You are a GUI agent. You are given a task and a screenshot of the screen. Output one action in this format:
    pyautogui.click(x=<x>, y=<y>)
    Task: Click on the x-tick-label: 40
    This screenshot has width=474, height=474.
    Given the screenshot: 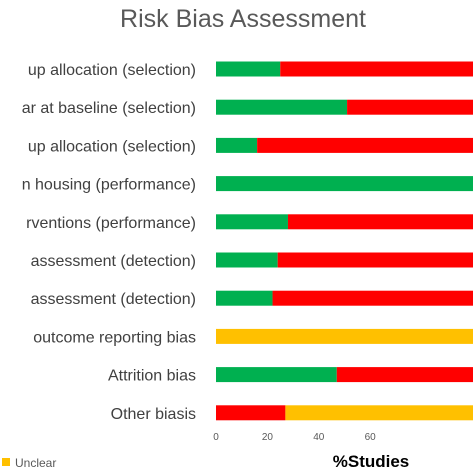 What is the action you would take?
    pyautogui.click(x=319, y=437)
    